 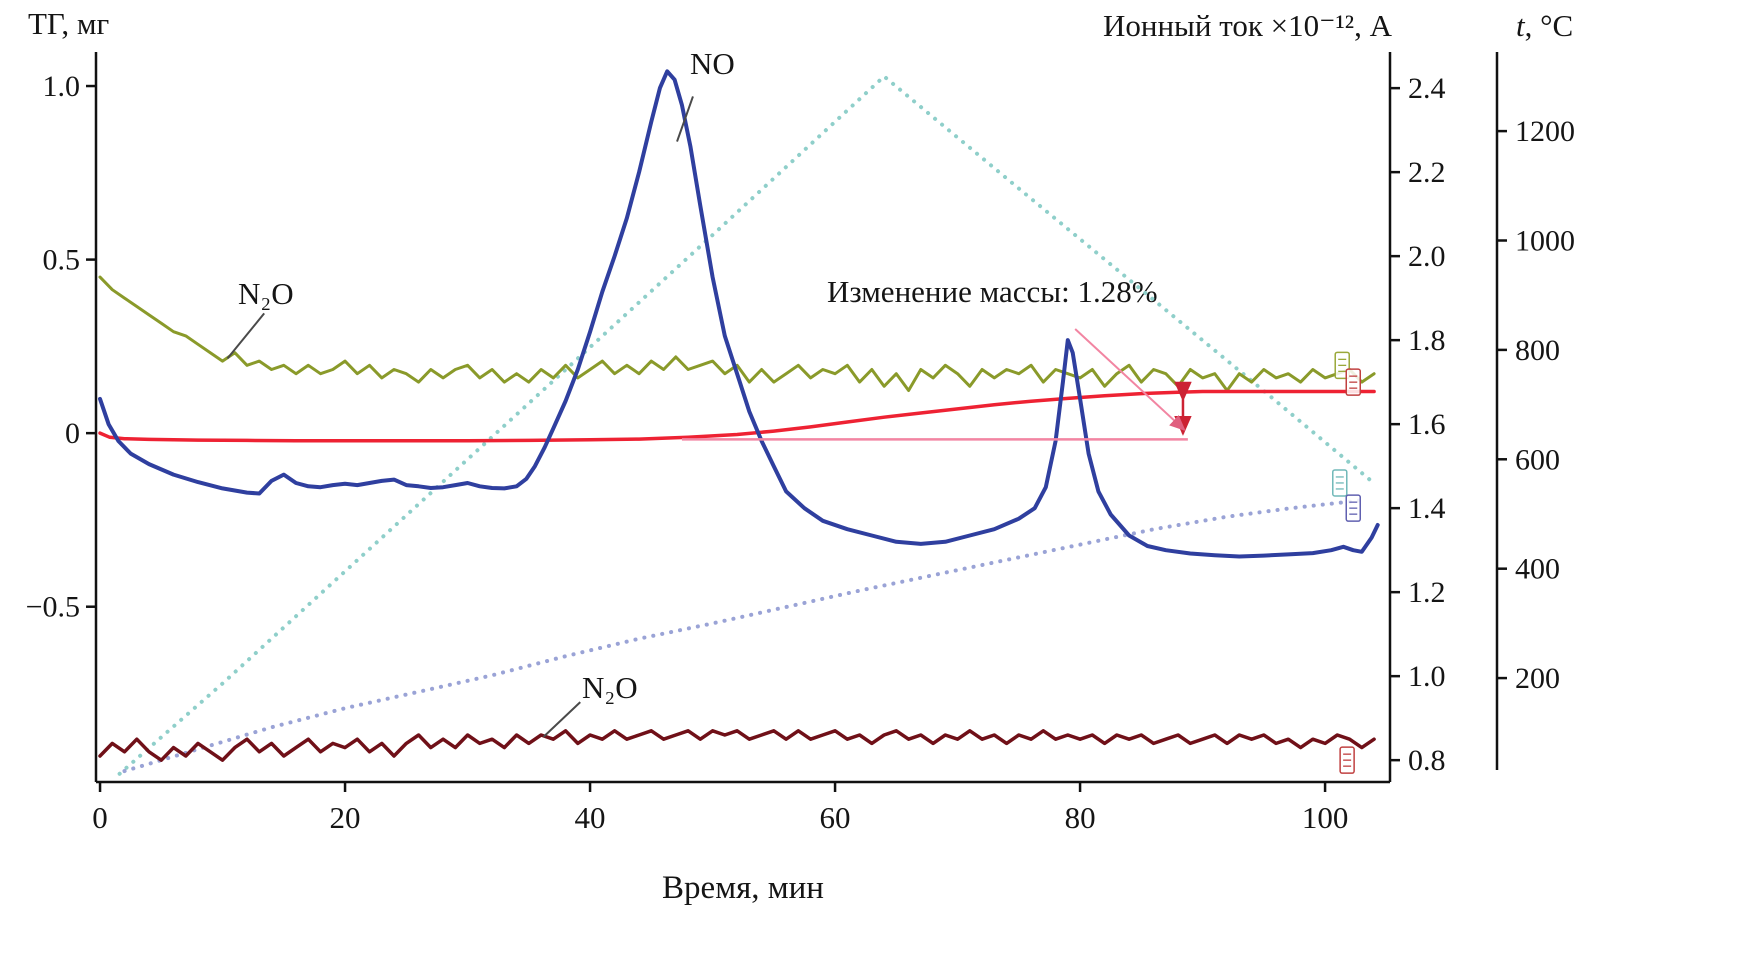 I want to click on series-TG-mass-curve, so click(x=737, y=416).